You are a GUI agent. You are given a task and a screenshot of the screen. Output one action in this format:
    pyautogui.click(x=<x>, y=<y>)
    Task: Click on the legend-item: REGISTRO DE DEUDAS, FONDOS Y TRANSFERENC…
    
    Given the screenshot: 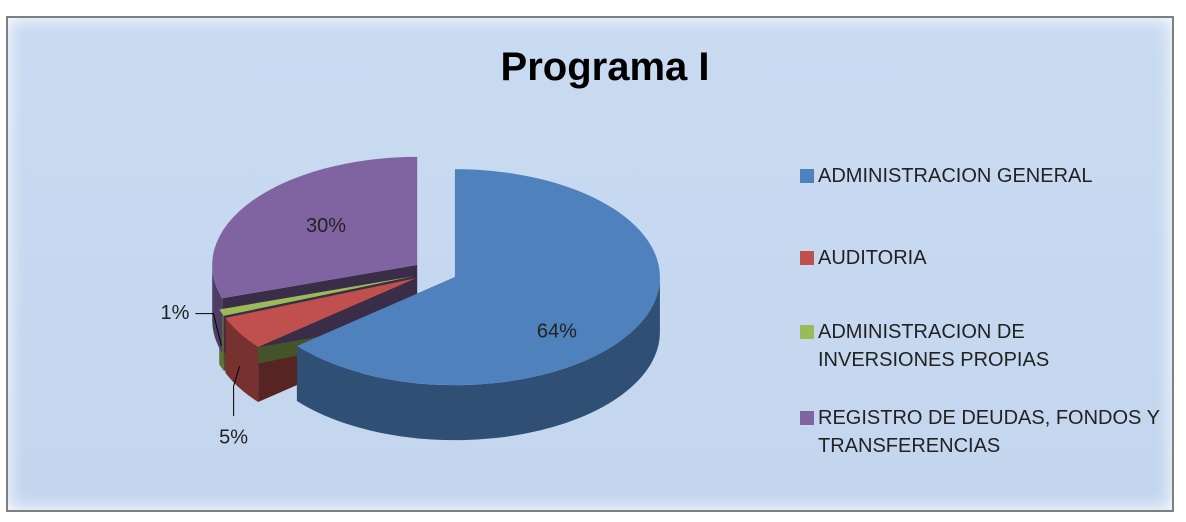 What is the action you would take?
    pyautogui.click(x=980, y=432)
    